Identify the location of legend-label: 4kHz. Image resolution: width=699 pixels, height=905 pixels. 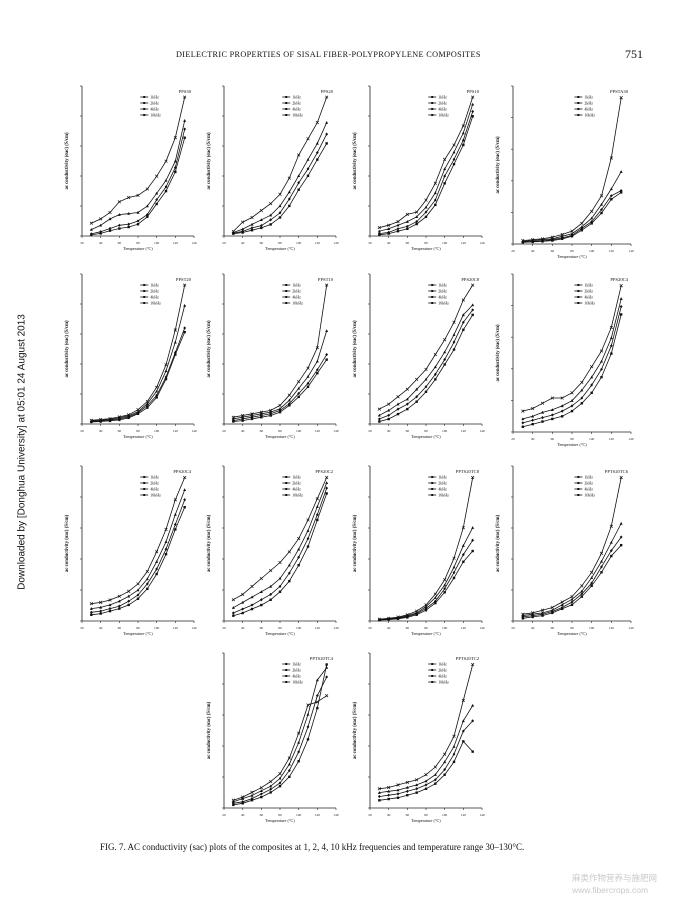
(442, 296).